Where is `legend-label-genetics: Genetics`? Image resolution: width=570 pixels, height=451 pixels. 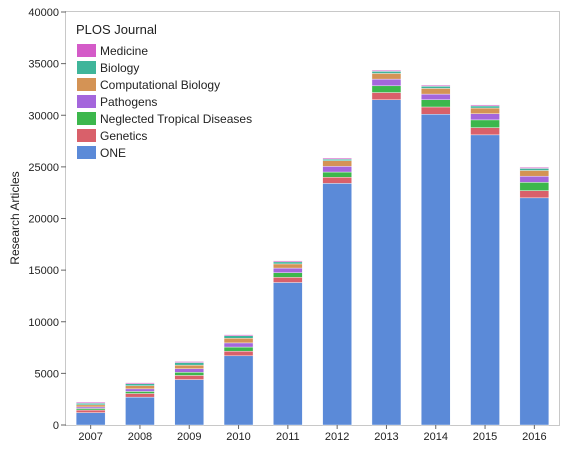 legend-label-genetics: Genetics is located at coordinates (123, 136).